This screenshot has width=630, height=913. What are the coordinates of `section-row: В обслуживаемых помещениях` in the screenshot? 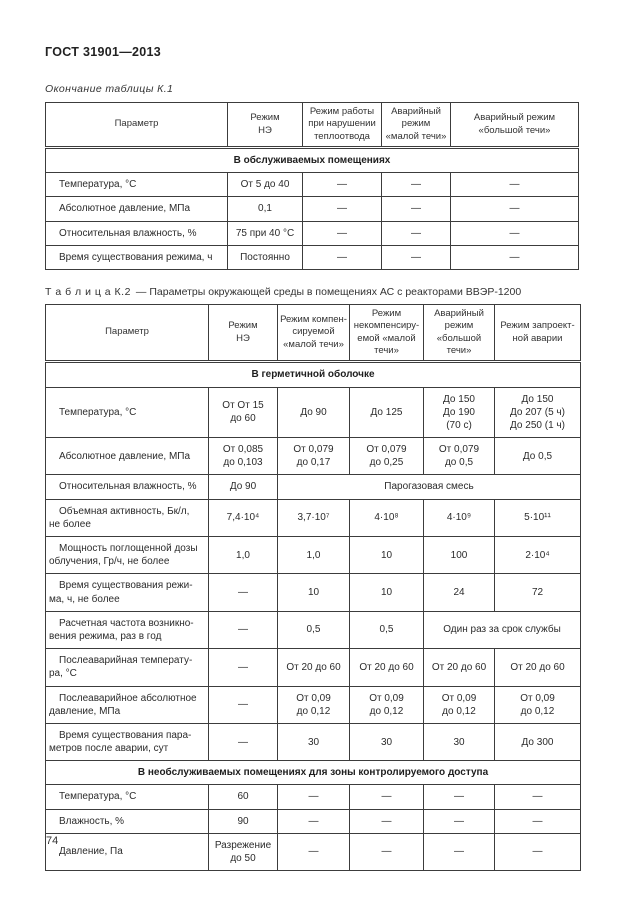 It's located at (312, 160).